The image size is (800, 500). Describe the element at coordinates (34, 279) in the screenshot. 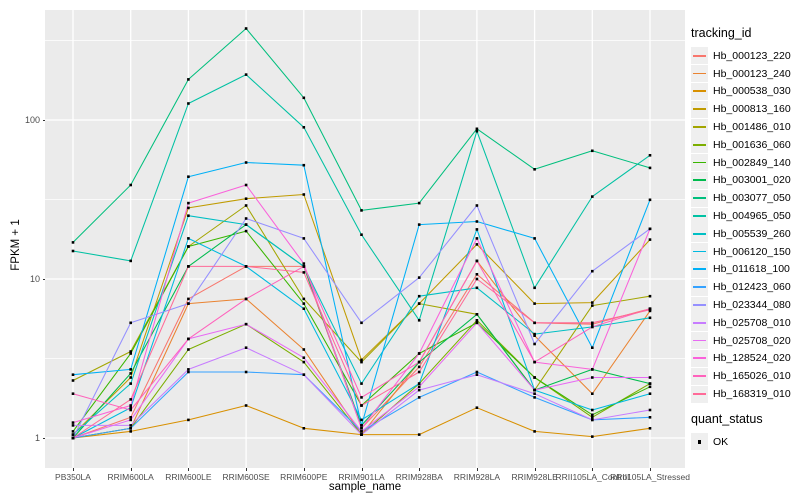

I see `y-tick-label: 10` at that location.